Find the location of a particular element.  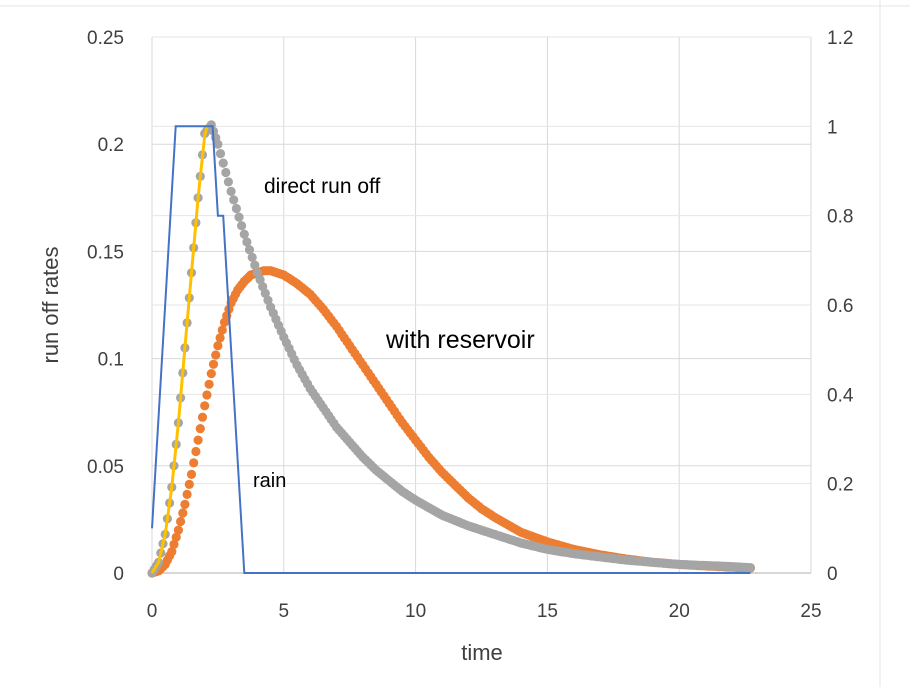

y-tick-labels: 0 0.05 0.1 0.15 0.2 0.25 is located at coordinates (105, 306).